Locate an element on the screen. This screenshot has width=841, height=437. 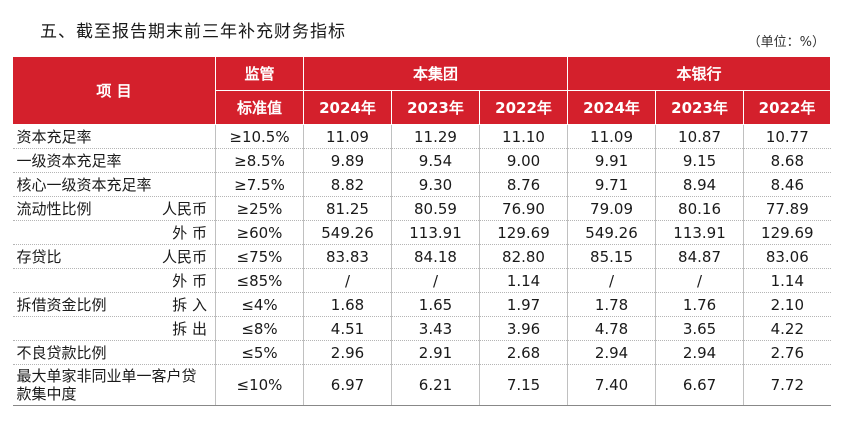
value-cell: 8.68 is located at coordinates (787, 160).